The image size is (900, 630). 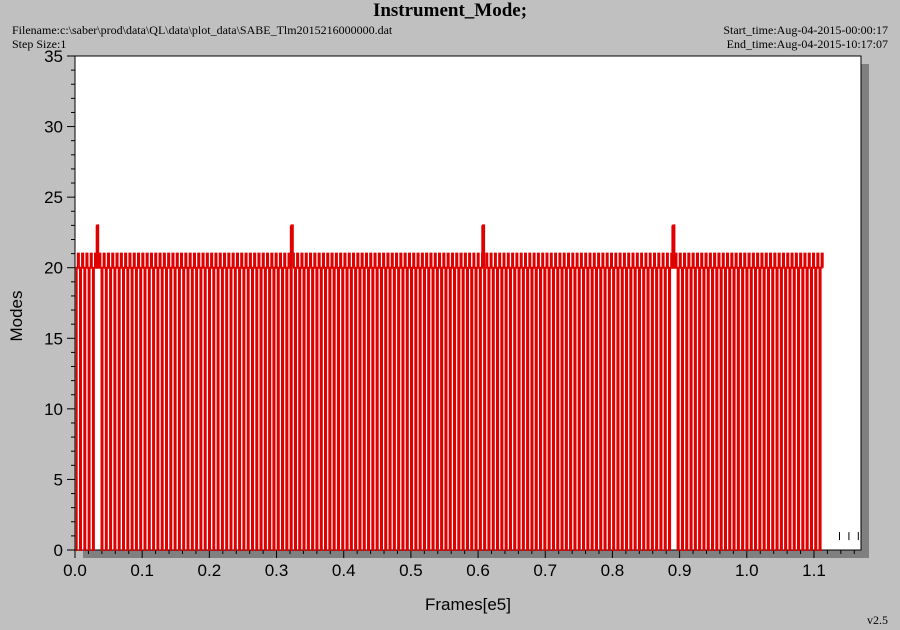 I want to click on x-tick-label: 0.2, so click(x=210, y=570).